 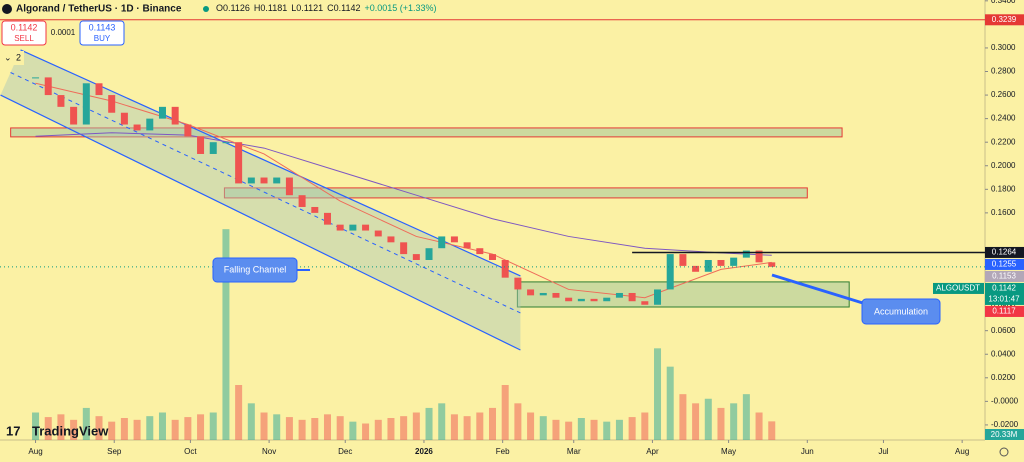 What do you see at coordinates (819, 289) in the screenshot?
I see `callout-arrow` at bounding box center [819, 289].